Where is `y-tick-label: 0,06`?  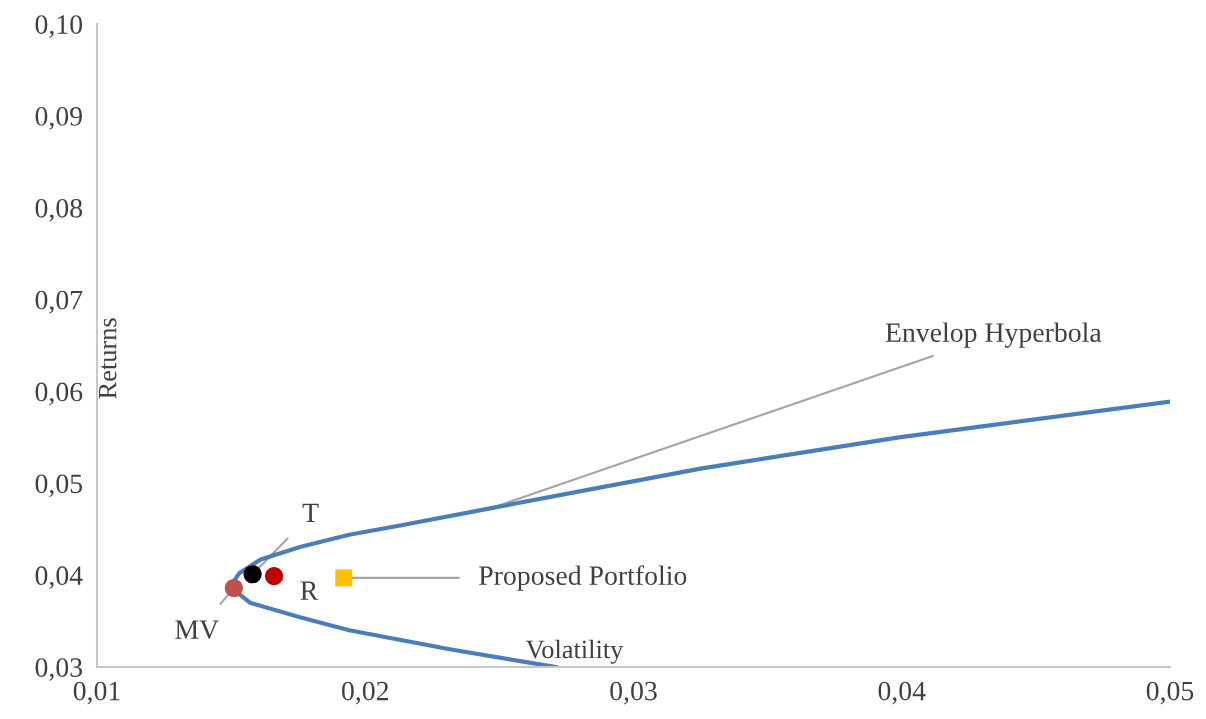
y-tick-label: 0,06 is located at coordinates (59, 394).